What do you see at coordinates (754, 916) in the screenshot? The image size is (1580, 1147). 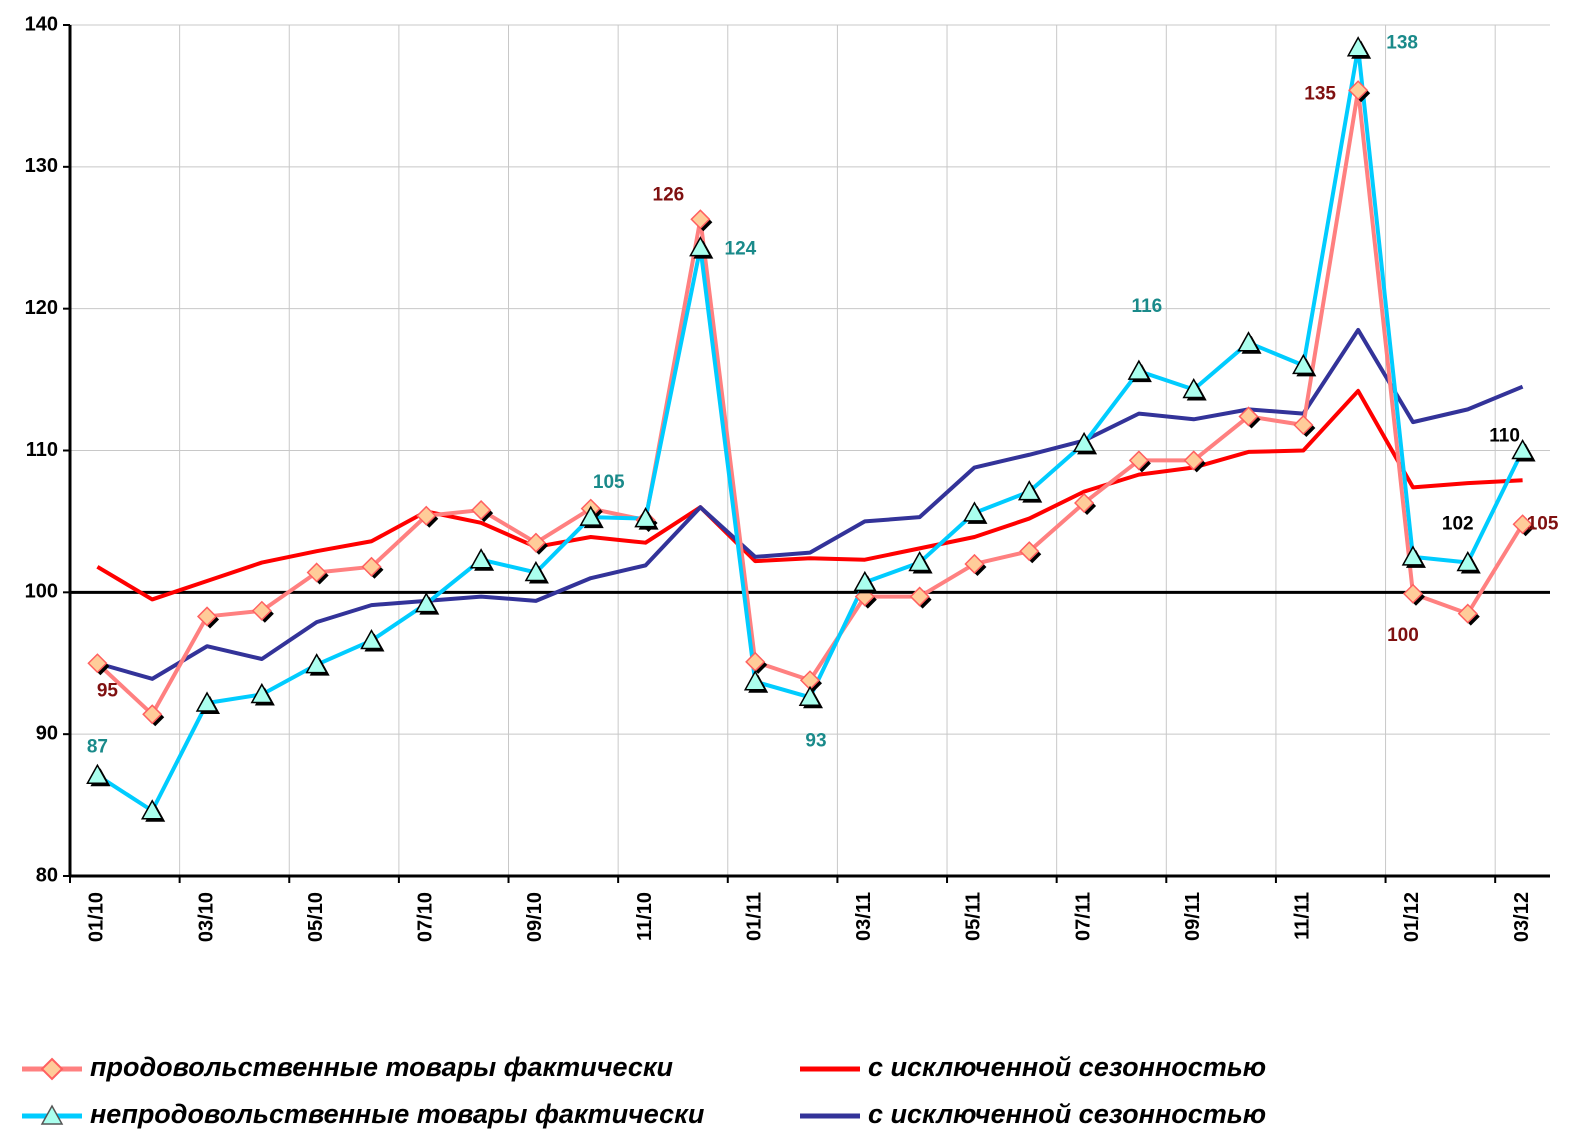 I see `x-tick-label: 01/11` at bounding box center [754, 916].